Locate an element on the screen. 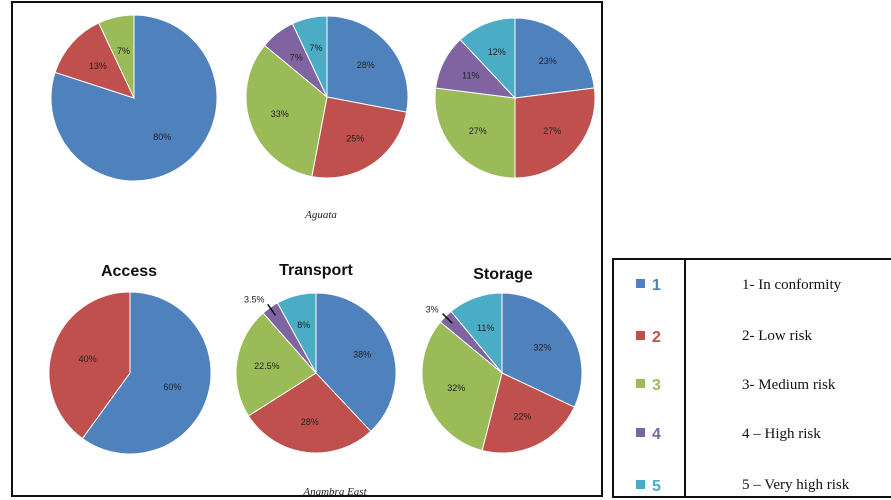 The height and width of the screenshot is (500, 891). legend-text-5: 5 – Very high risk is located at coordinates (796, 485).